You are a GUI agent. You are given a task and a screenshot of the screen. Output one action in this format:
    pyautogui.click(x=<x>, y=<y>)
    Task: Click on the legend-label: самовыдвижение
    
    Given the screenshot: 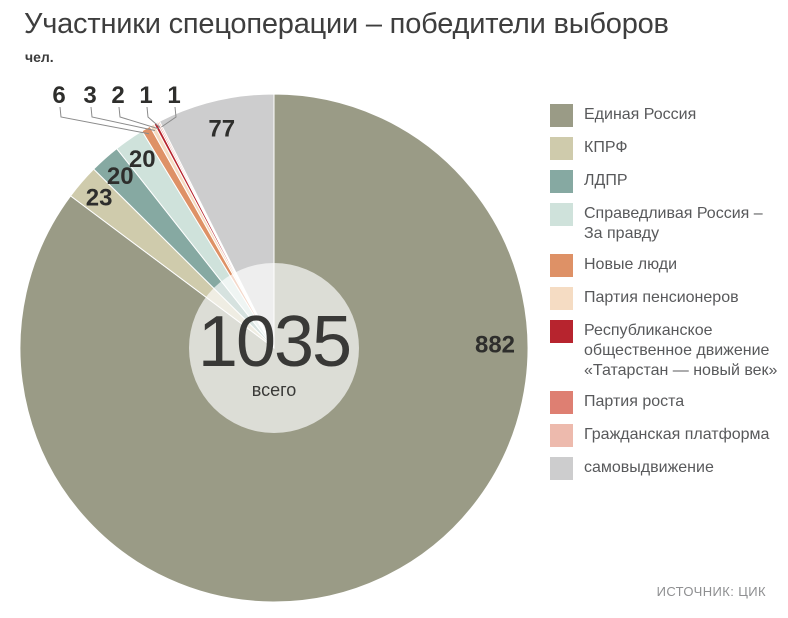 What is the action you would take?
    pyautogui.click(x=649, y=467)
    